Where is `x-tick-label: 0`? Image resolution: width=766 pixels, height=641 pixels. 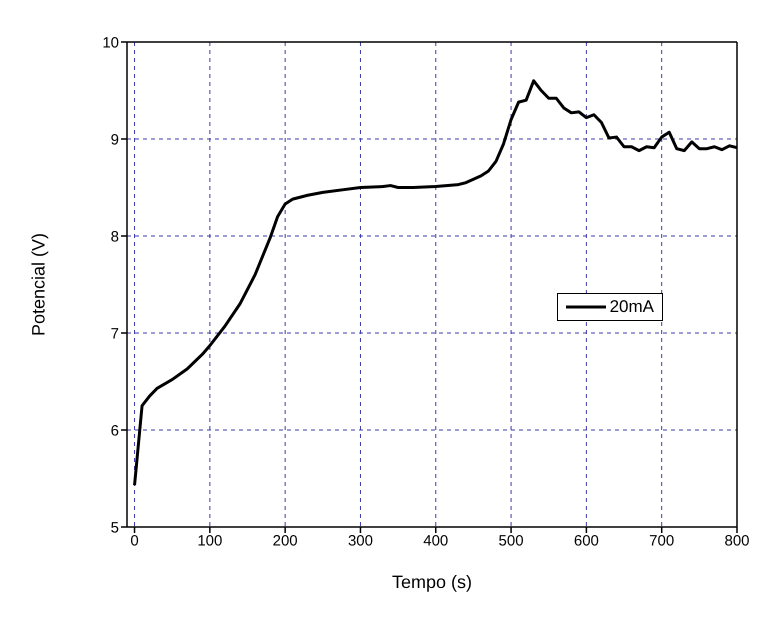 x-tick-label: 0 is located at coordinates (134, 541).